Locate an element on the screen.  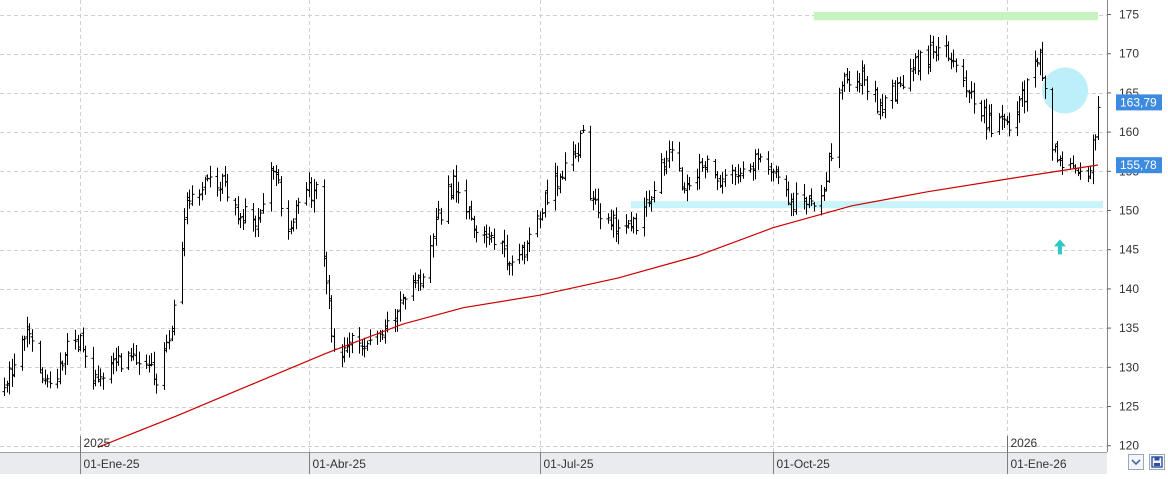
up-arrow-icon is located at coordinates (1059, 247).